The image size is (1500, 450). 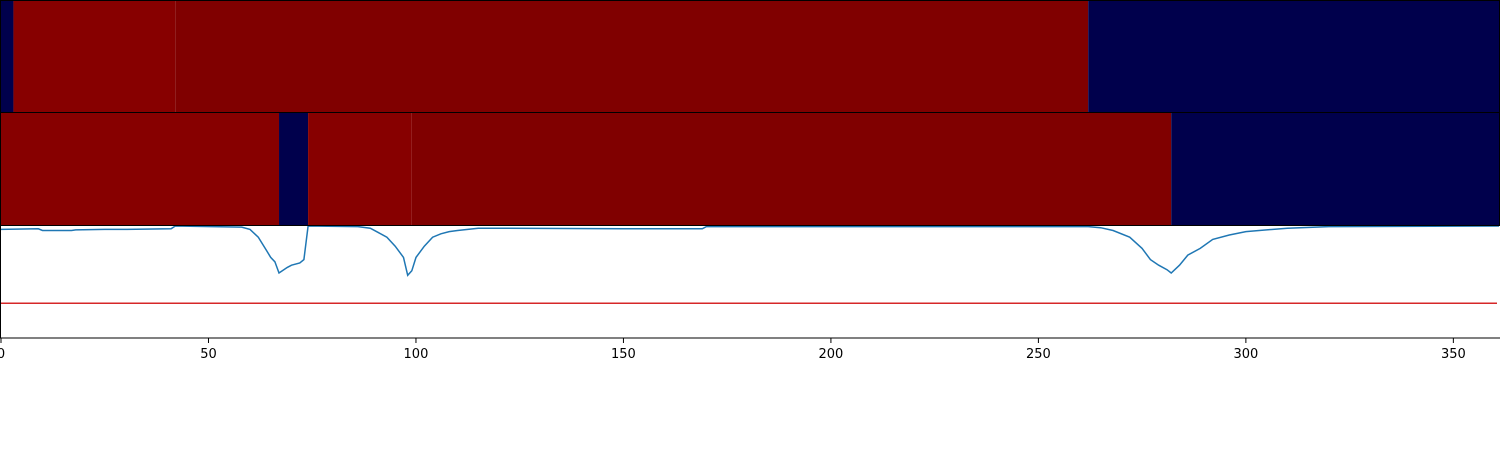 I want to click on x-tick-label: 250, so click(x=1038, y=354).